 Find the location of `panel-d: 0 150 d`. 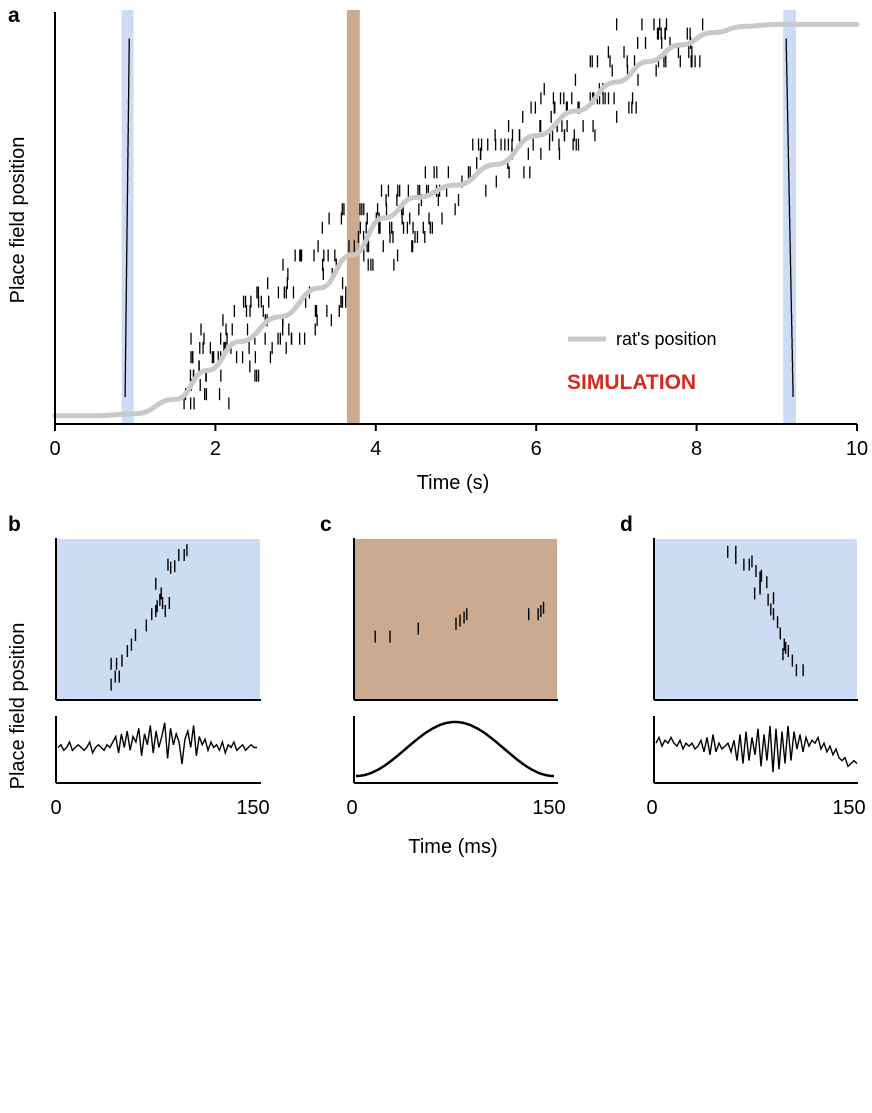

panel-d: 0 150 d is located at coordinates (743, 666).